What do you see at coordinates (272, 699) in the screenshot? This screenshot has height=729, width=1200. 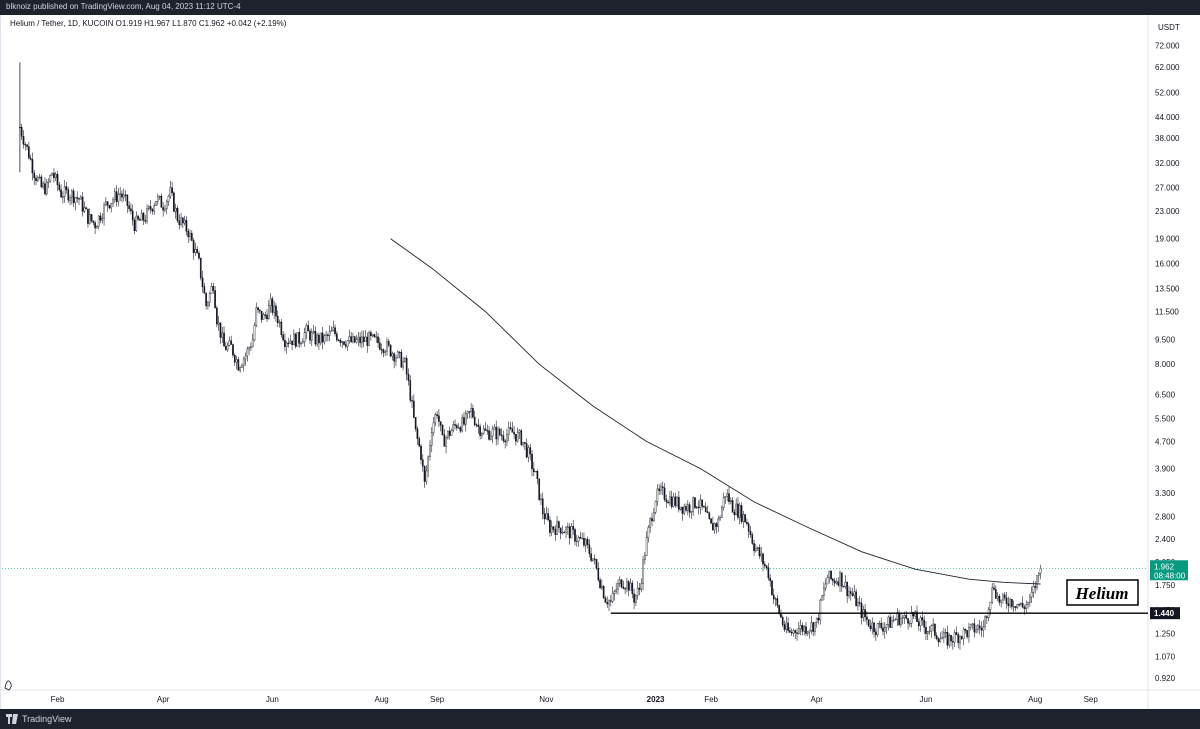 I see `x-tick-label: Jun` at bounding box center [272, 699].